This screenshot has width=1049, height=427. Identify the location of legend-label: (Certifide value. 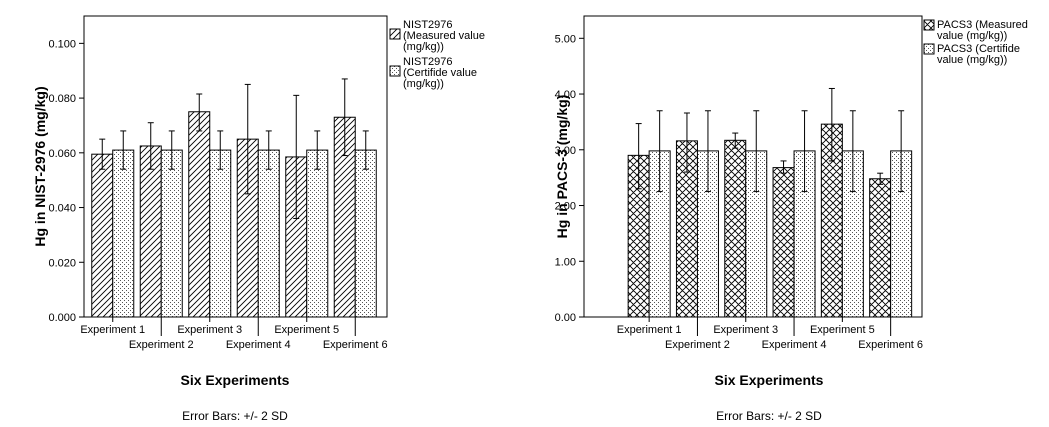
(440, 73).